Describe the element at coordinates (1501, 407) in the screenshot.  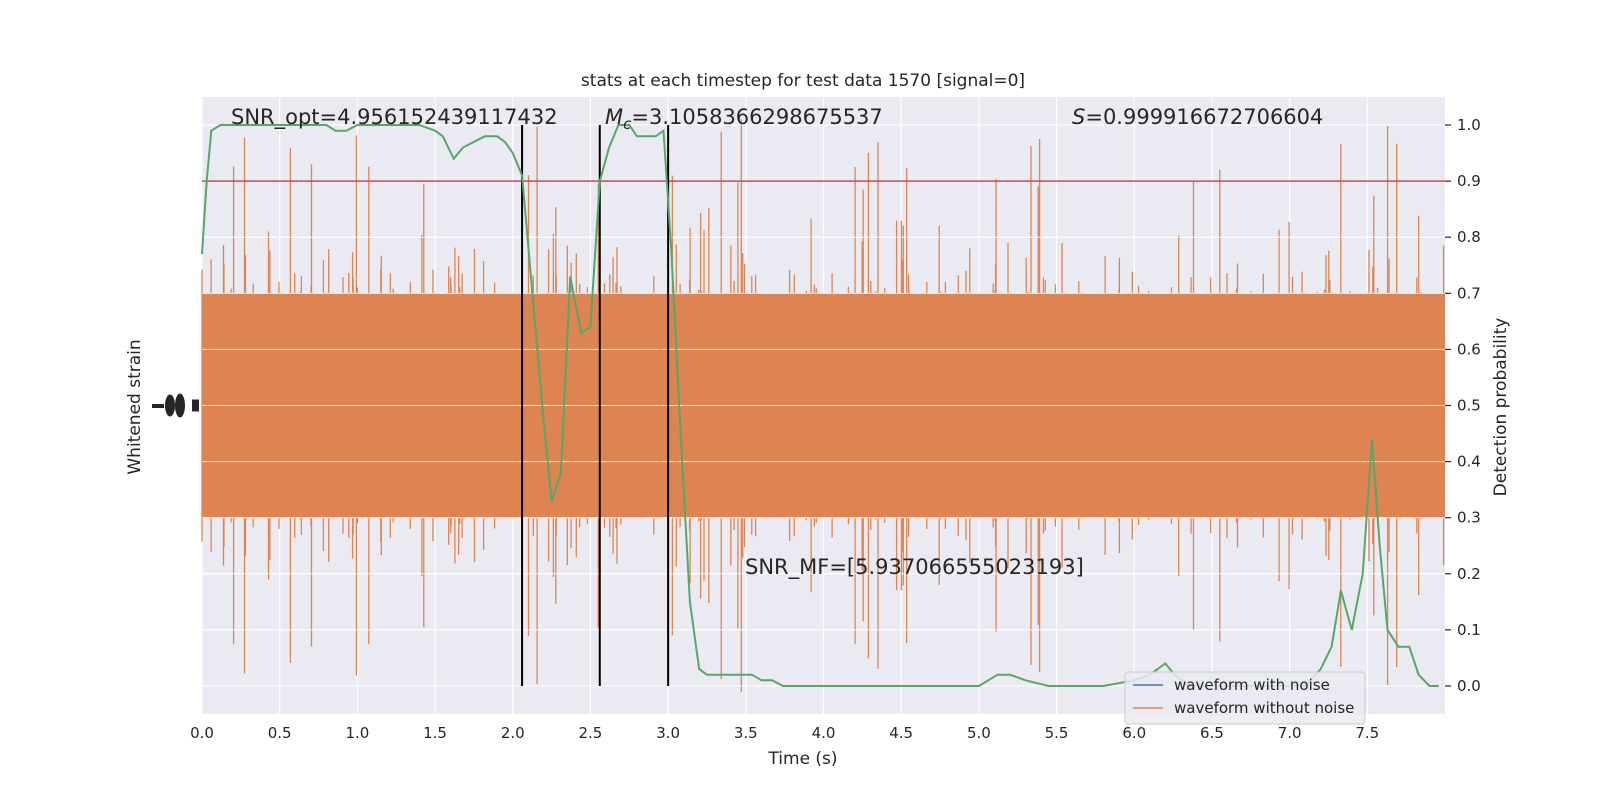
I see `y-axis-label-right: Detection probability` at that location.